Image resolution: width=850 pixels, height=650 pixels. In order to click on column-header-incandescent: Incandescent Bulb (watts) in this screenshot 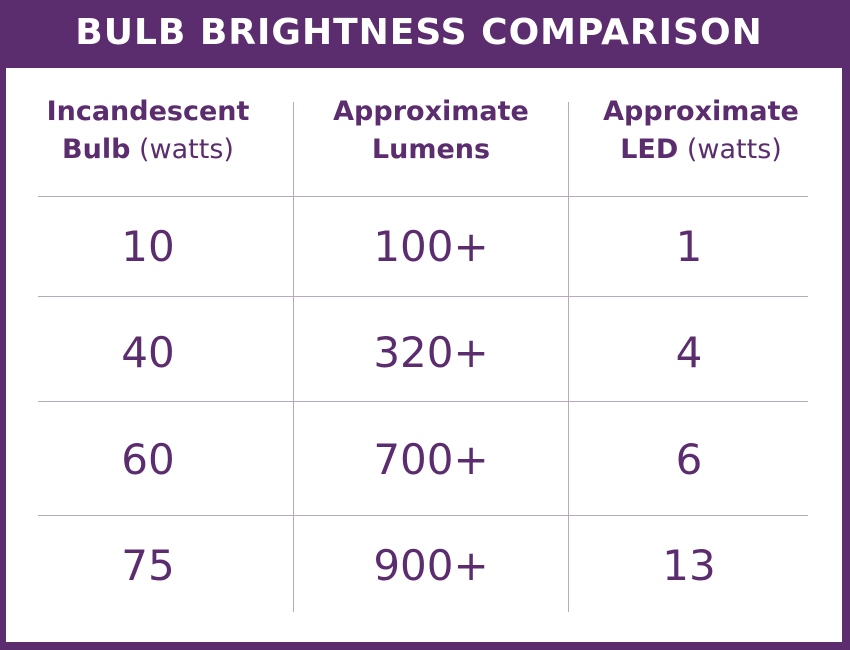, I will do `click(148, 131)`.